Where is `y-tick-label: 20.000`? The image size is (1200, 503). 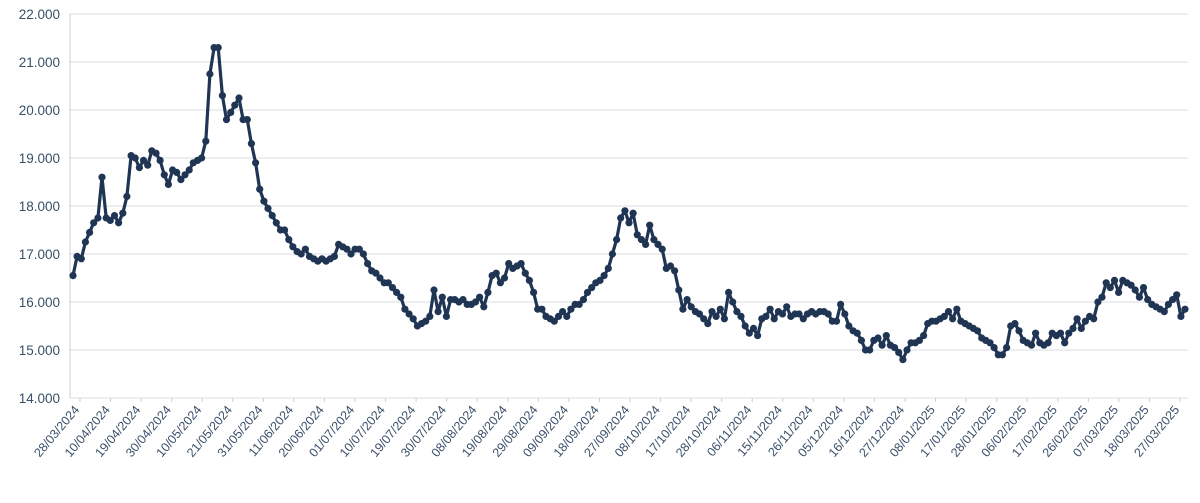
y-tick-label: 20.000 is located at coordinates (39, 110).